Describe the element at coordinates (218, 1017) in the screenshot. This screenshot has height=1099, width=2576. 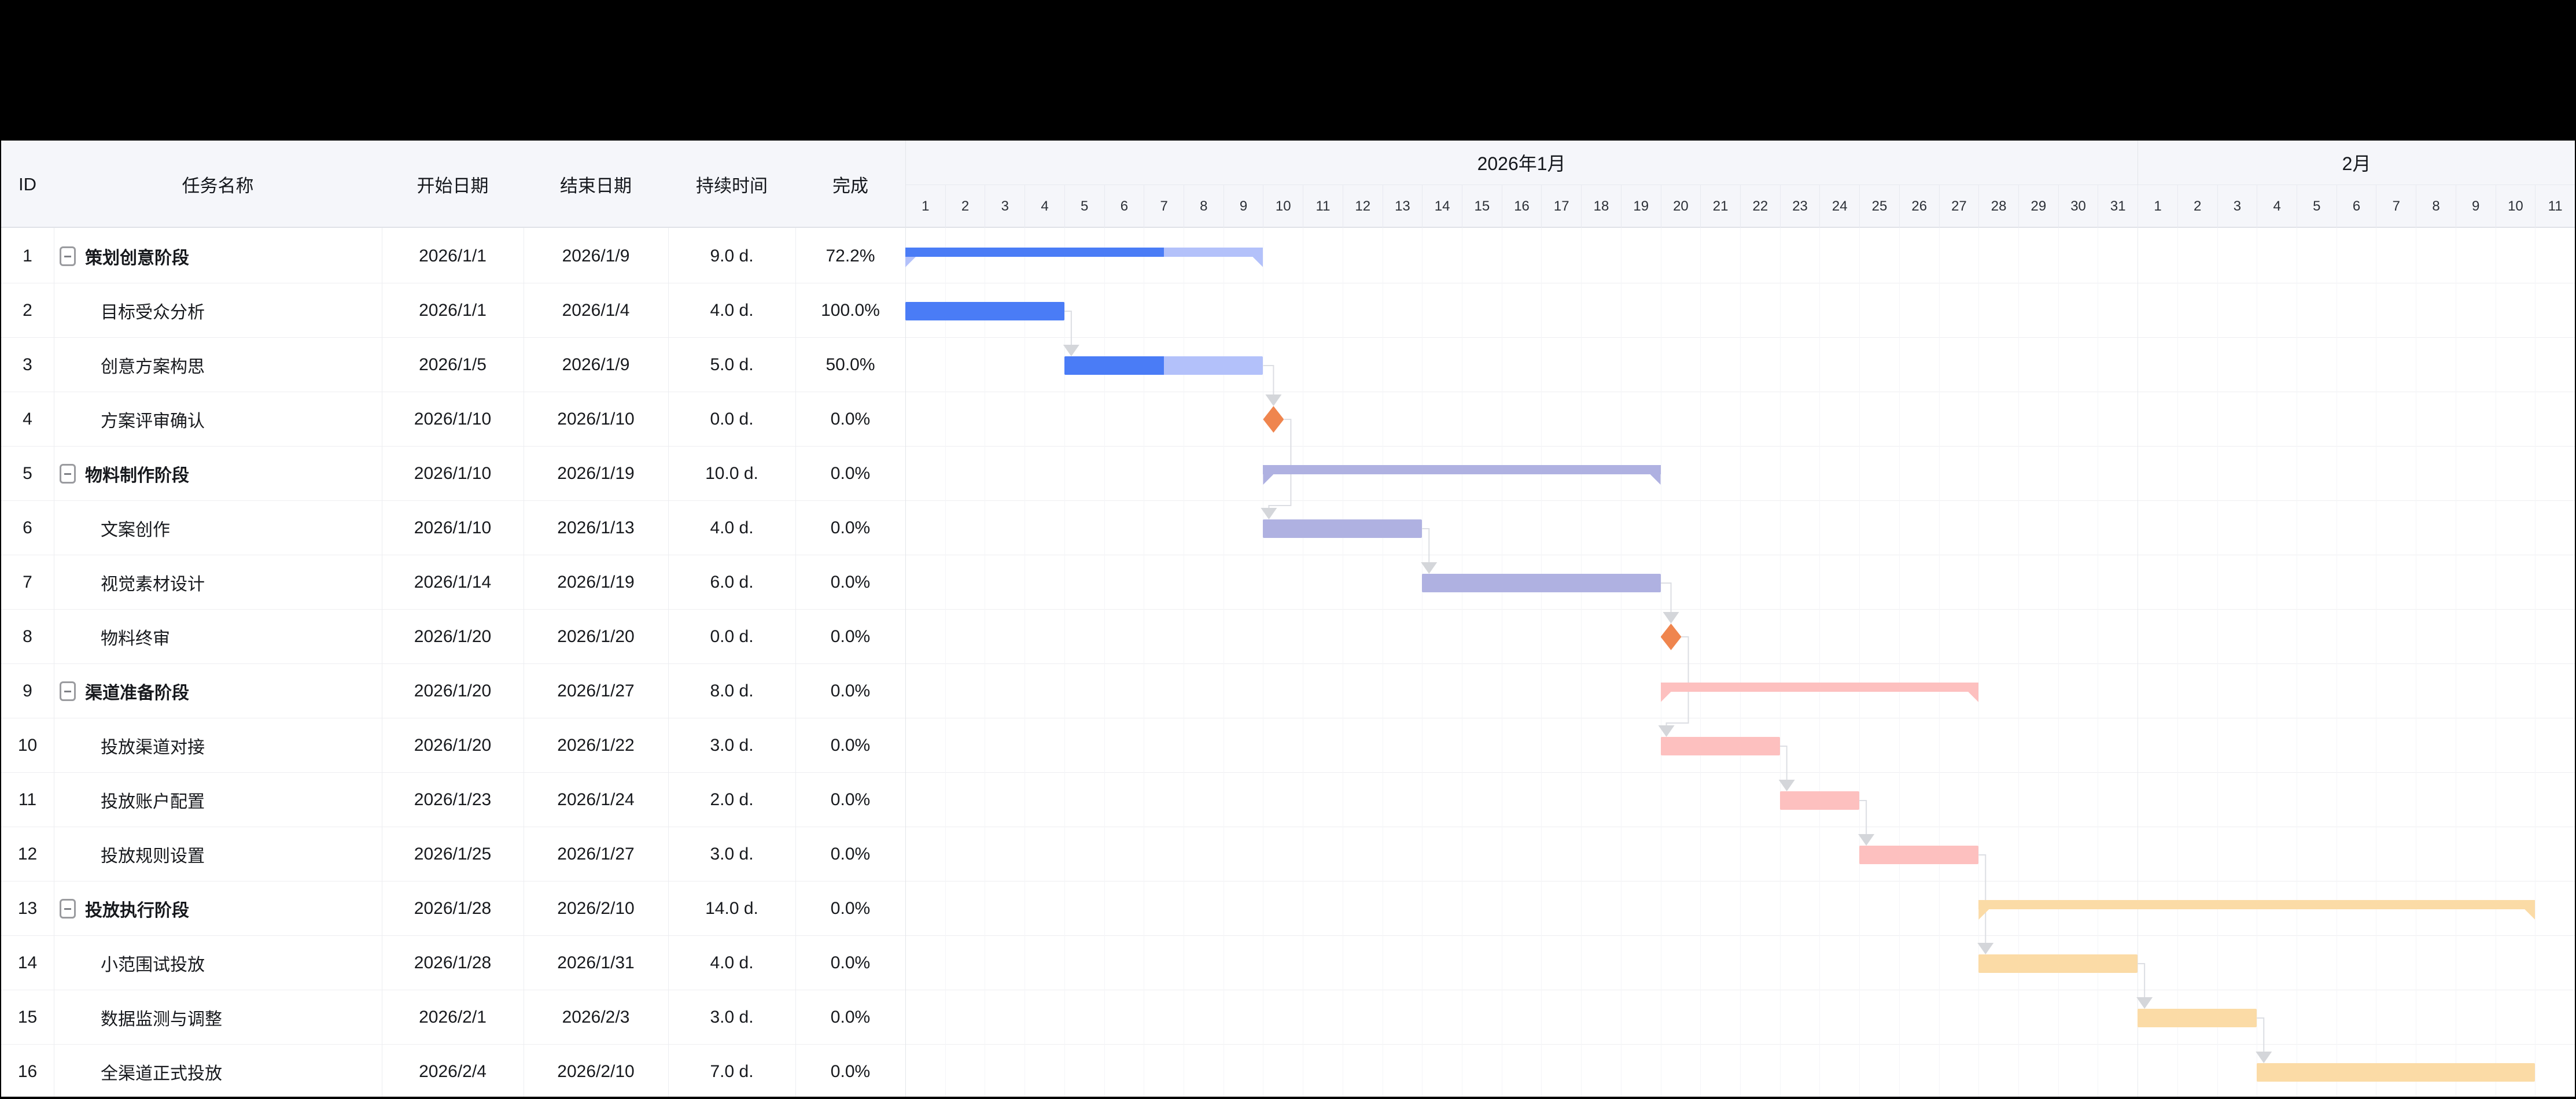
I see `task-name-cell: 数据监测与调整` at that location.